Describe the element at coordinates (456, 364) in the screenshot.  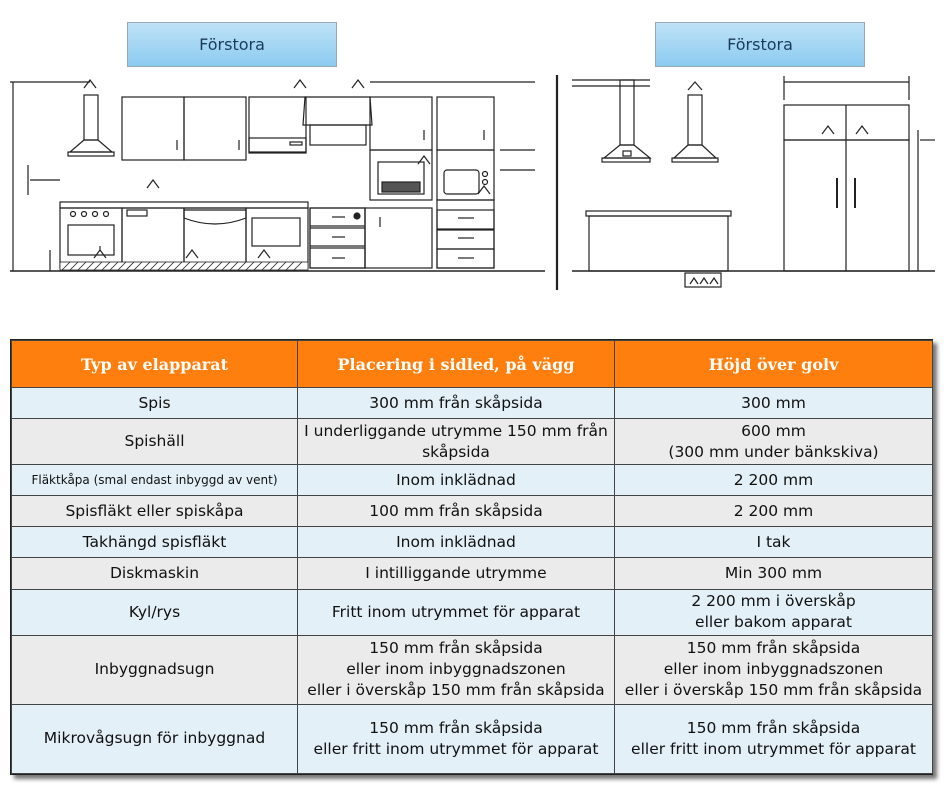
I see `header-side-placement: Placering i sidled, på vägg` at that location.